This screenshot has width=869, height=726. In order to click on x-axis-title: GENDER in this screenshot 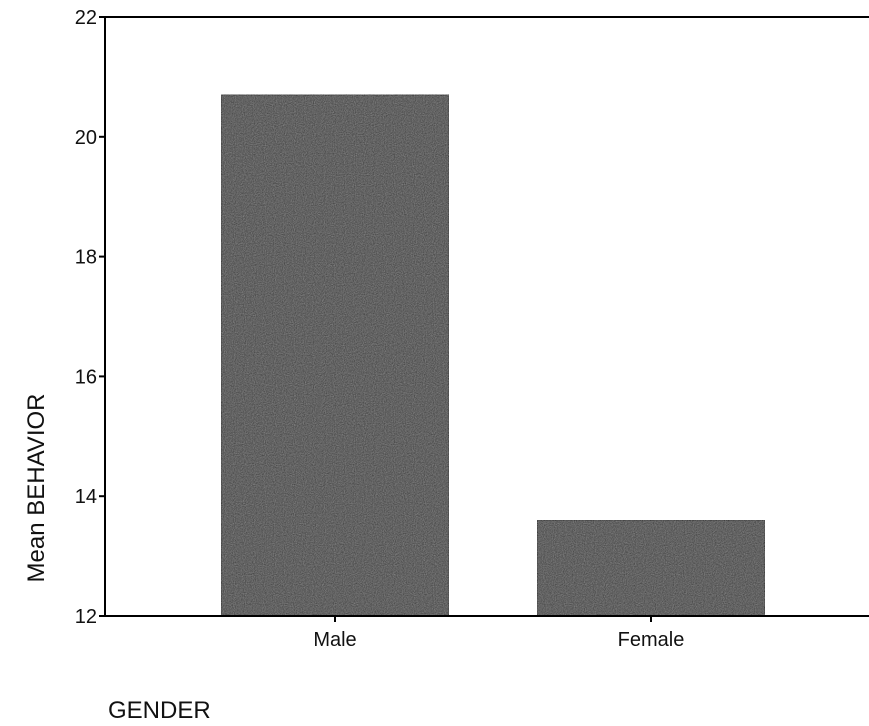, I will do `click(159, 710)`.